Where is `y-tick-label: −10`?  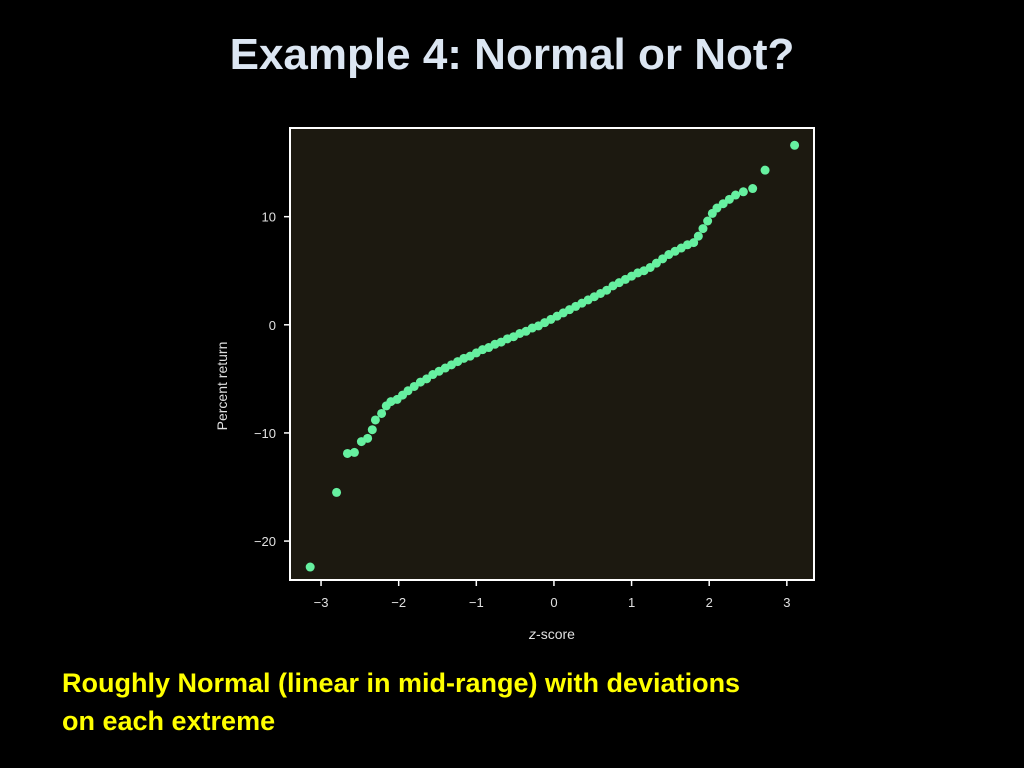
y-tick-label: −10 is located at coordinates (265, 433).